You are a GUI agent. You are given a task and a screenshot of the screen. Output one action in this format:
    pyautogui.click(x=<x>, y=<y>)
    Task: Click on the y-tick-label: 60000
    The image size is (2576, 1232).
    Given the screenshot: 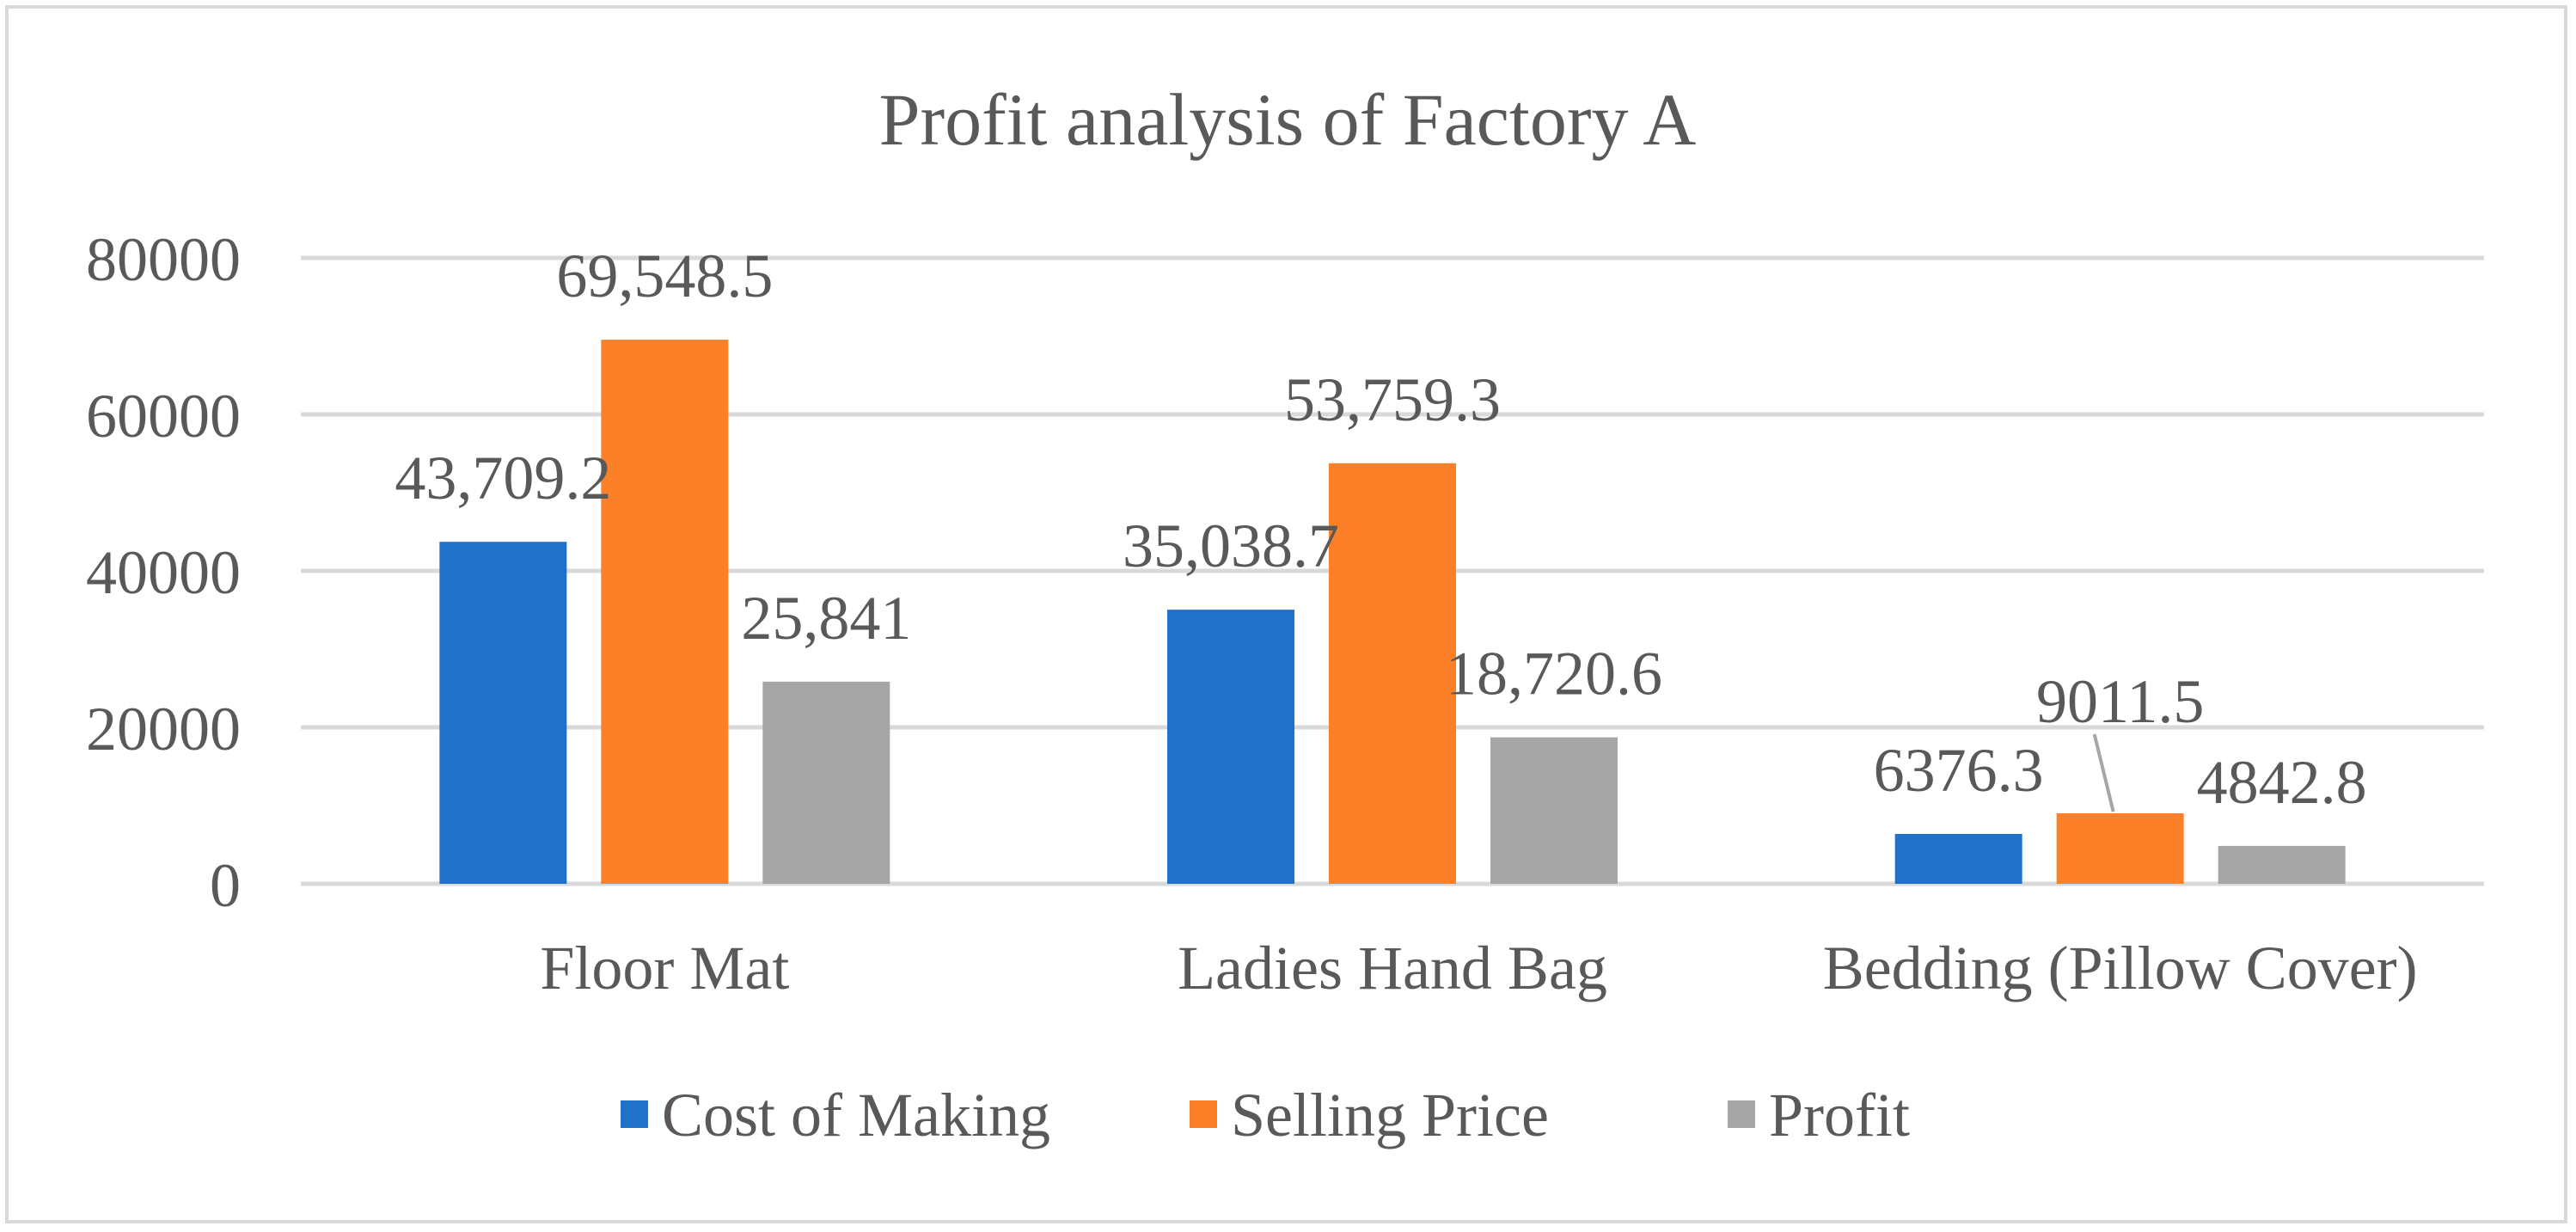 What is the action you would take?
    pyautogui.click(x=163, y=416)
    